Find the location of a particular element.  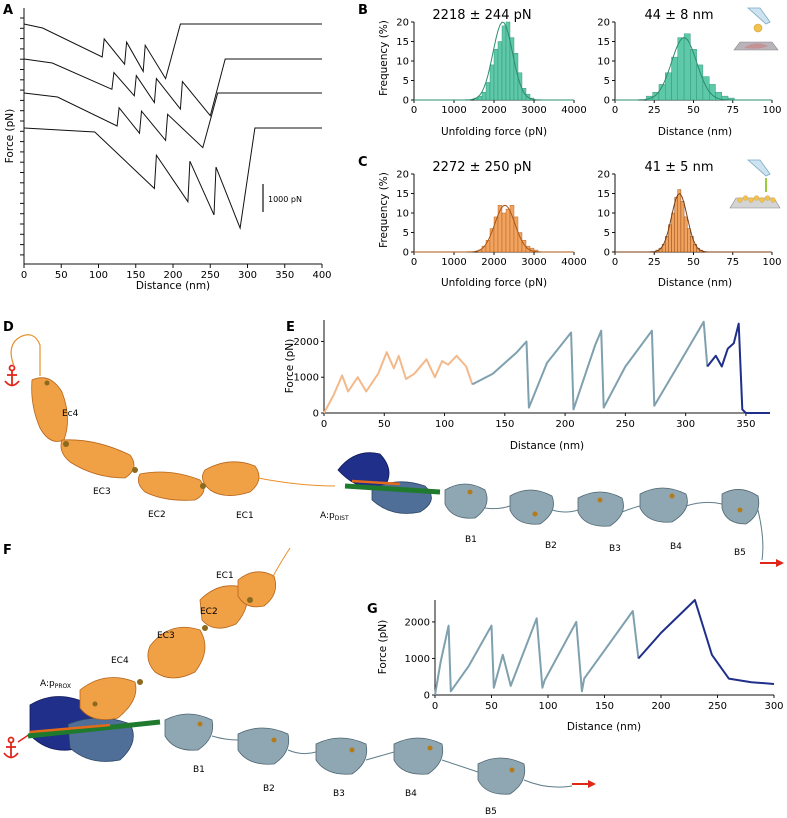

y-tick-label: 15 is located at coordinates (603, 194).